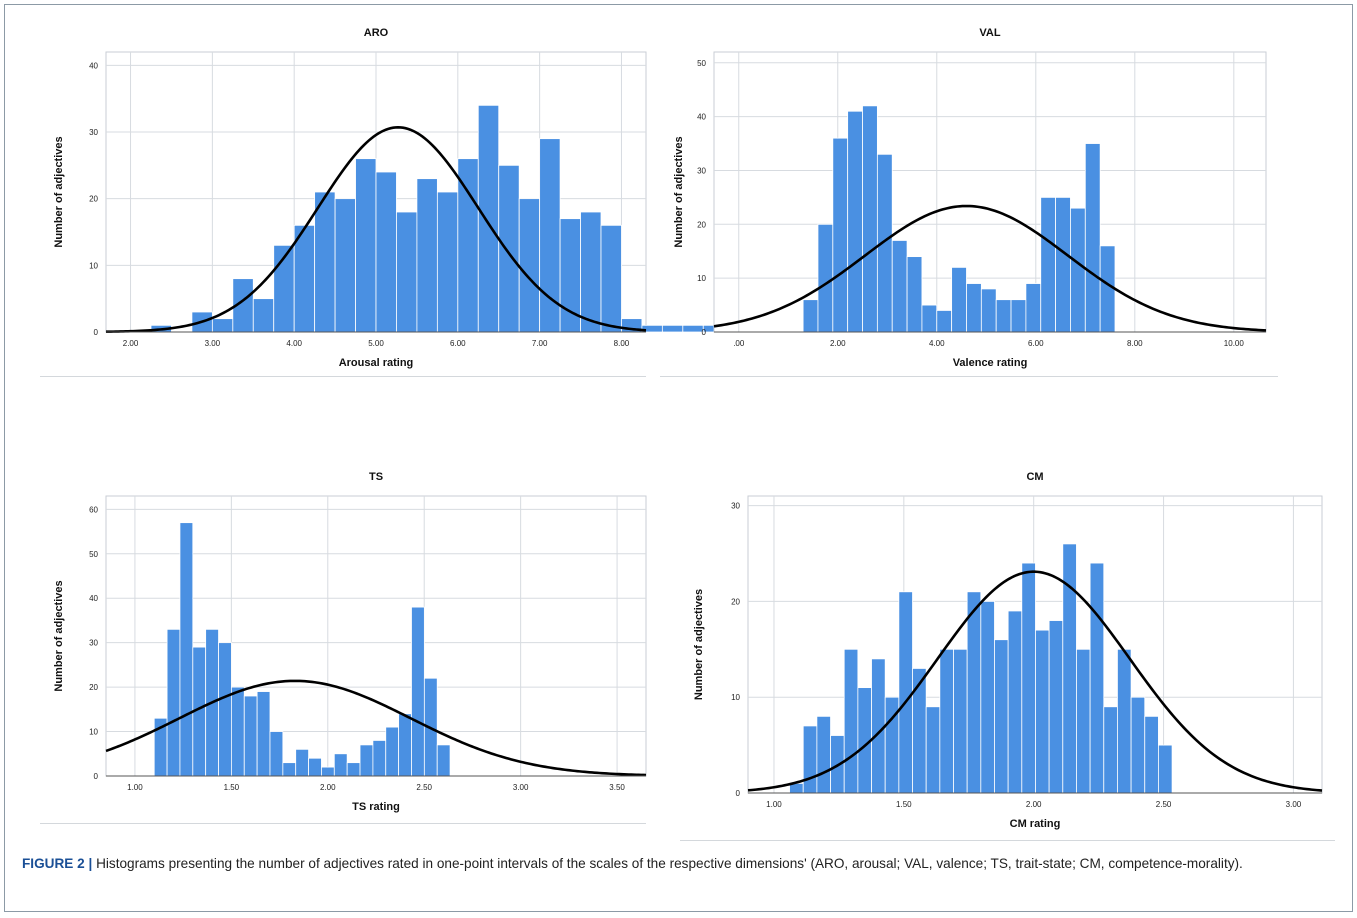 This screenshot has height=918, width=1357. I want to click on x-tick-label: 10.00, so click(1234, 343).